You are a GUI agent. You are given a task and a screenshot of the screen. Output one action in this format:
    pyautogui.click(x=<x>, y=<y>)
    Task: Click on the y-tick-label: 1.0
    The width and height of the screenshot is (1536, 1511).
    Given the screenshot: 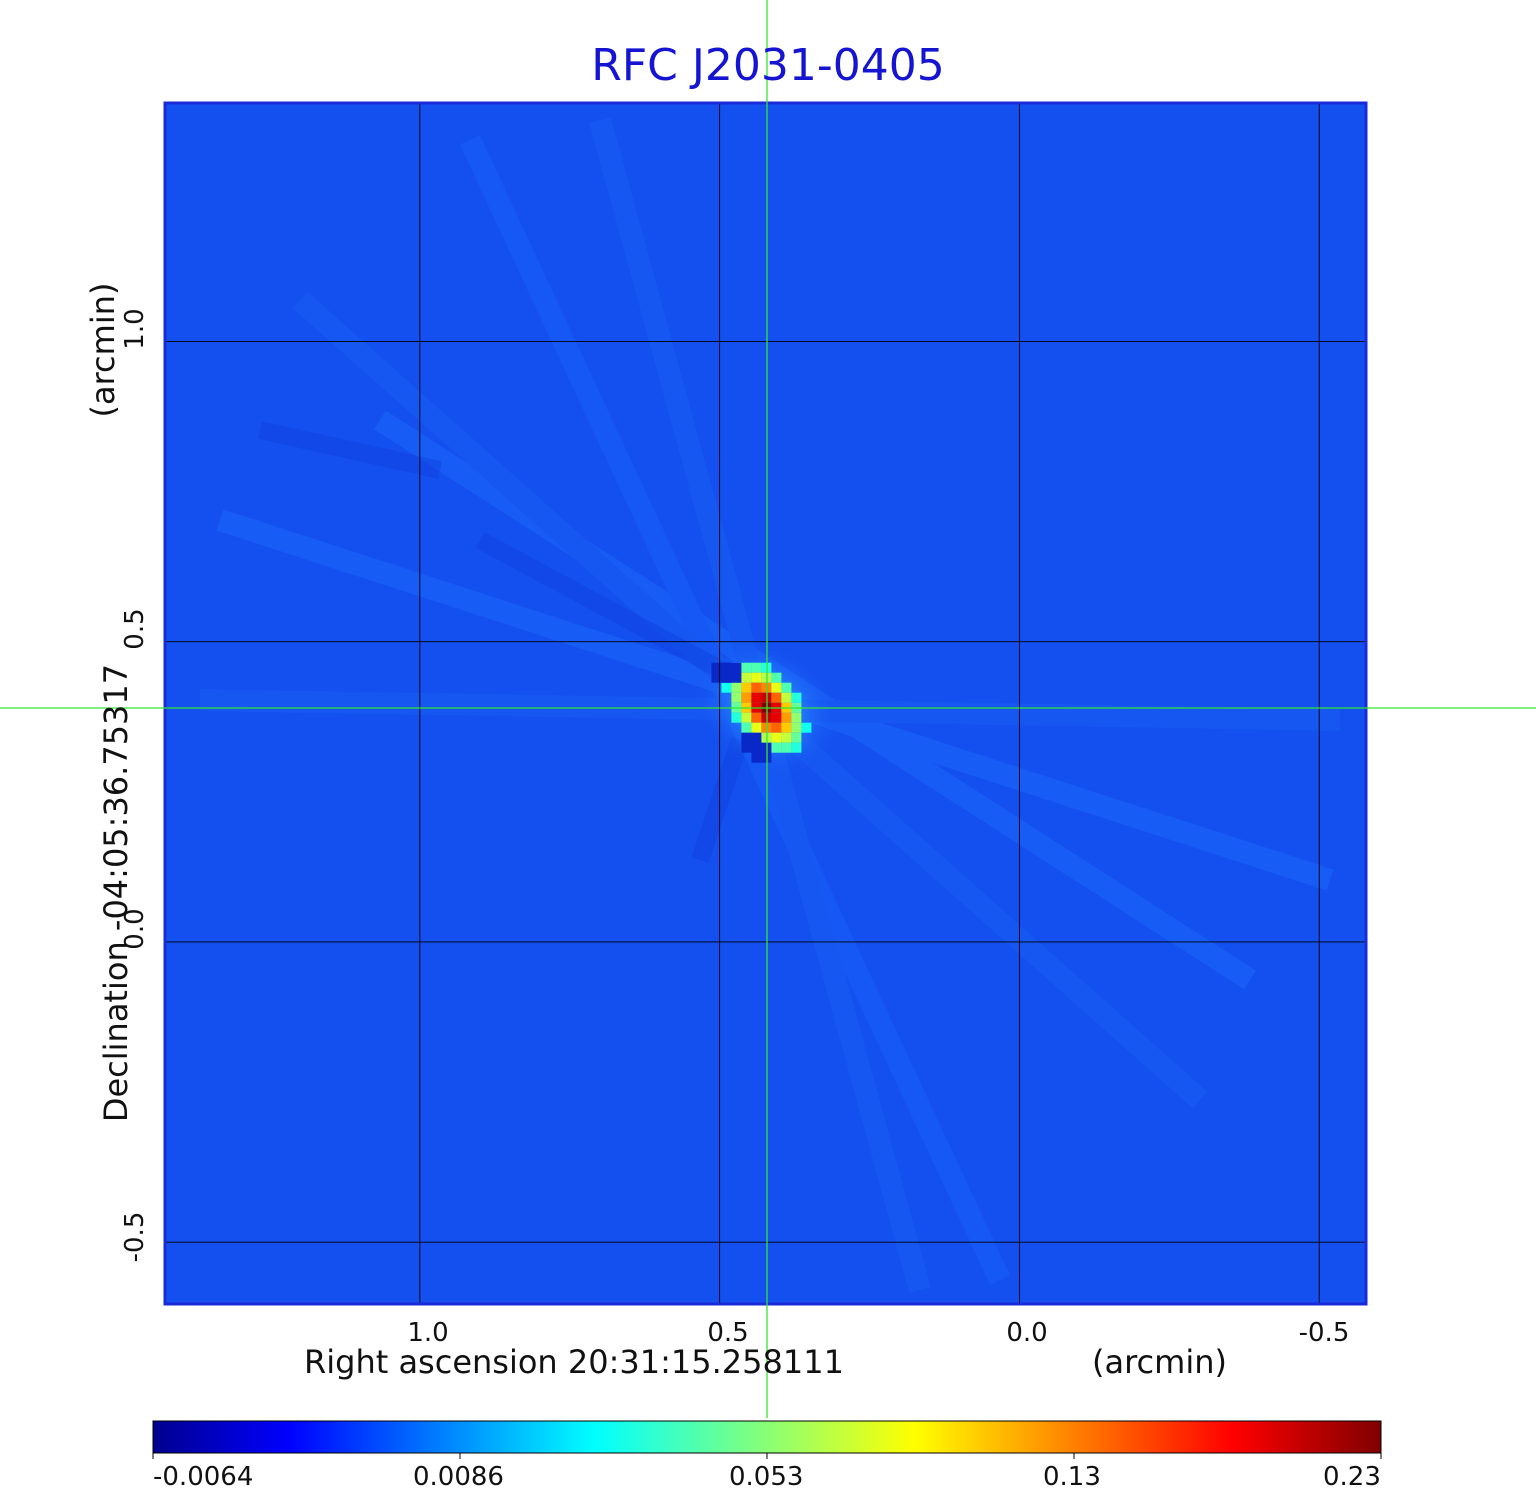 What is the action you would take?
    pyautogui.click(x=135, y=329)
    